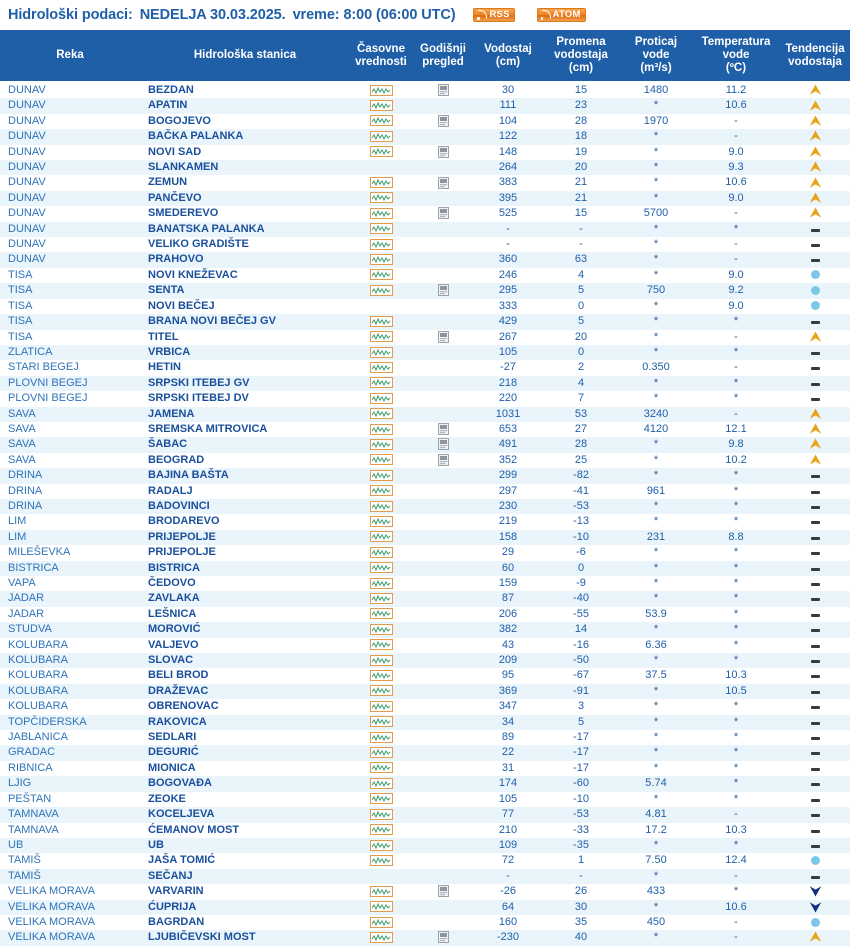 Image resolution: width=850 pixels, height=946 pixels. What do you see at coordinates (425, 137) in the screenshot?
I see `table-row: DUNAV BAČKA PALANKA 122 18 * -` at bounding box center [425, 137].